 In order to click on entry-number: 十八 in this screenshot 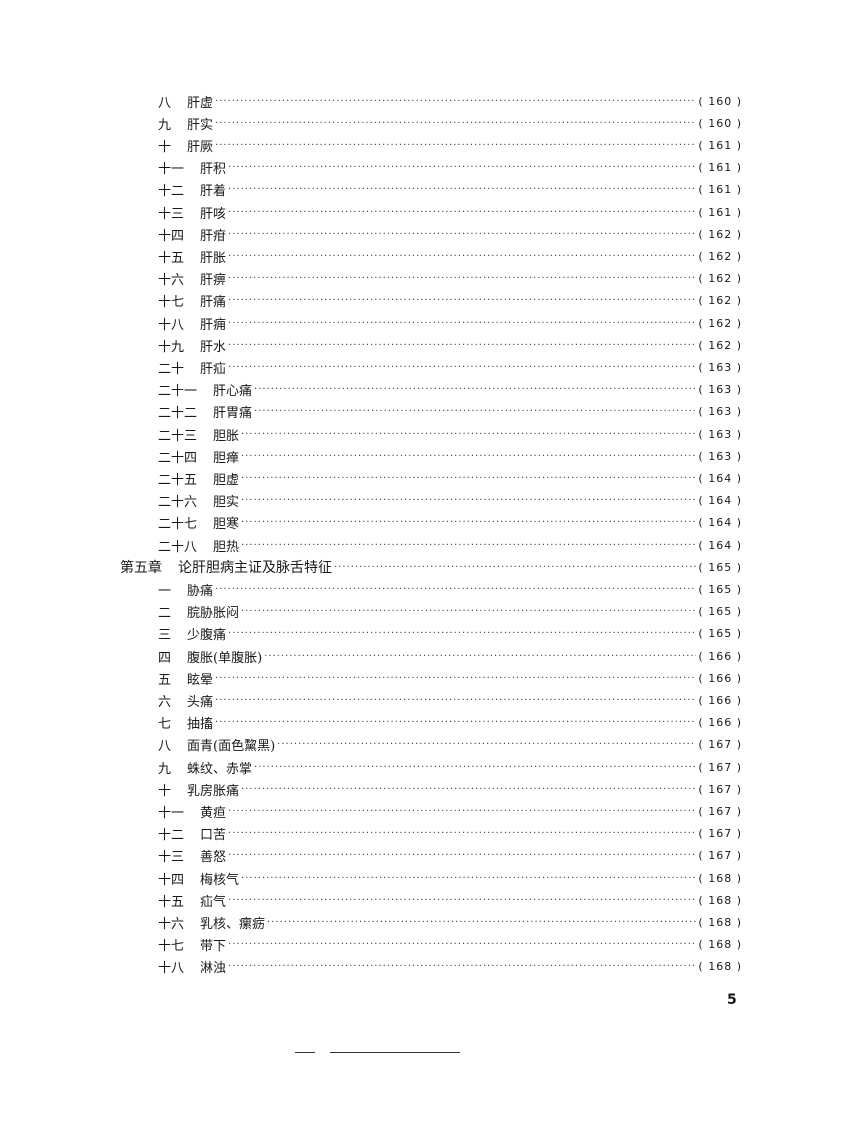, I will do `click(171, 325)`.